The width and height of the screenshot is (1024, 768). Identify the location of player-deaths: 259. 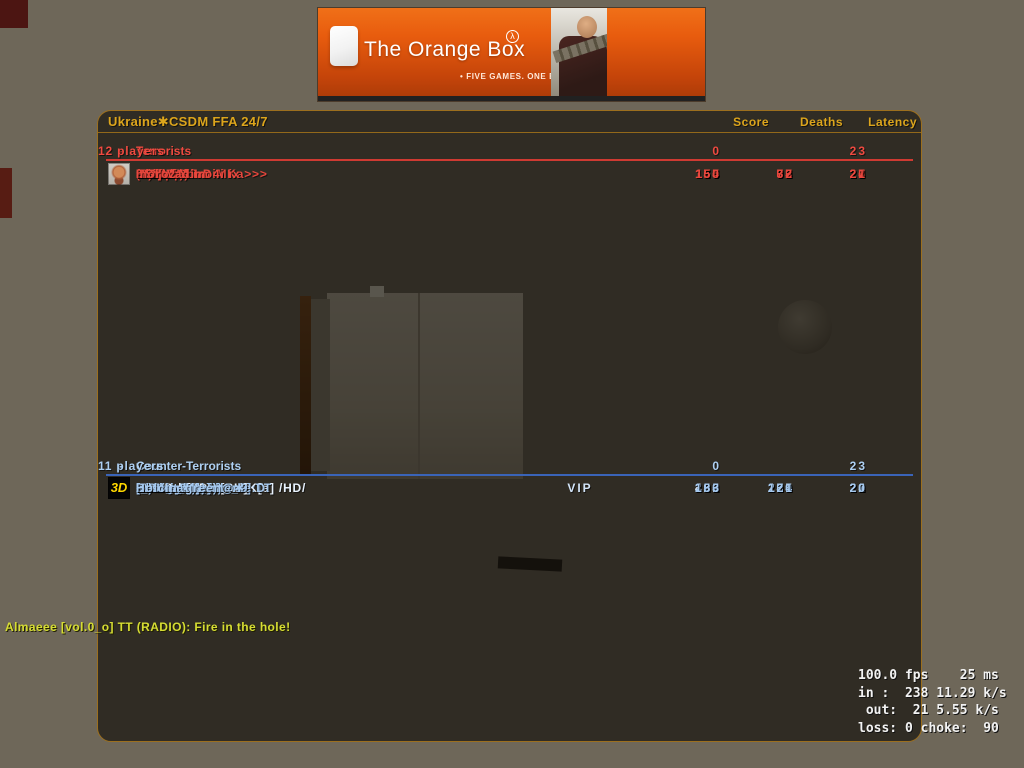
(780, 488).